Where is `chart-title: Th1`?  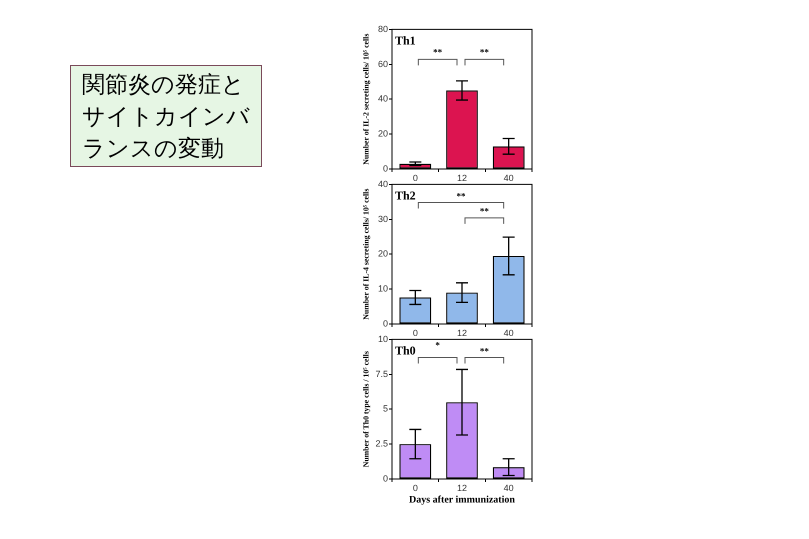
chart-title: Th1 is located at coordinates (405, 40).